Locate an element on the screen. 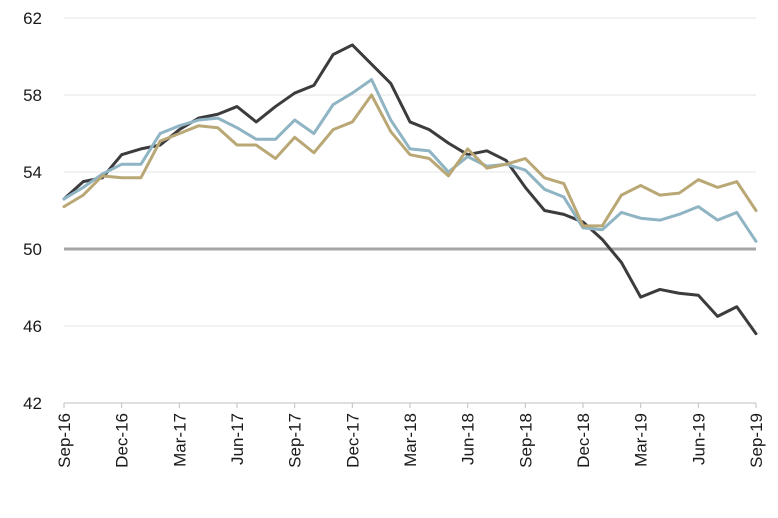  x-tick-label: Sep-19 is located at coordinates (756, 440).